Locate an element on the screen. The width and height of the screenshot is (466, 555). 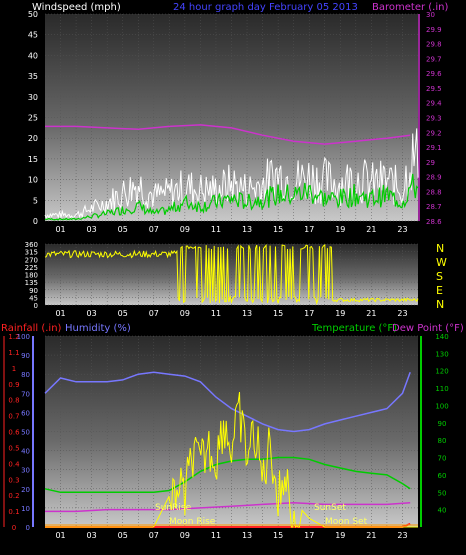
barometer-y-tick-label: 29.8 is located at coordinates (434, 45).